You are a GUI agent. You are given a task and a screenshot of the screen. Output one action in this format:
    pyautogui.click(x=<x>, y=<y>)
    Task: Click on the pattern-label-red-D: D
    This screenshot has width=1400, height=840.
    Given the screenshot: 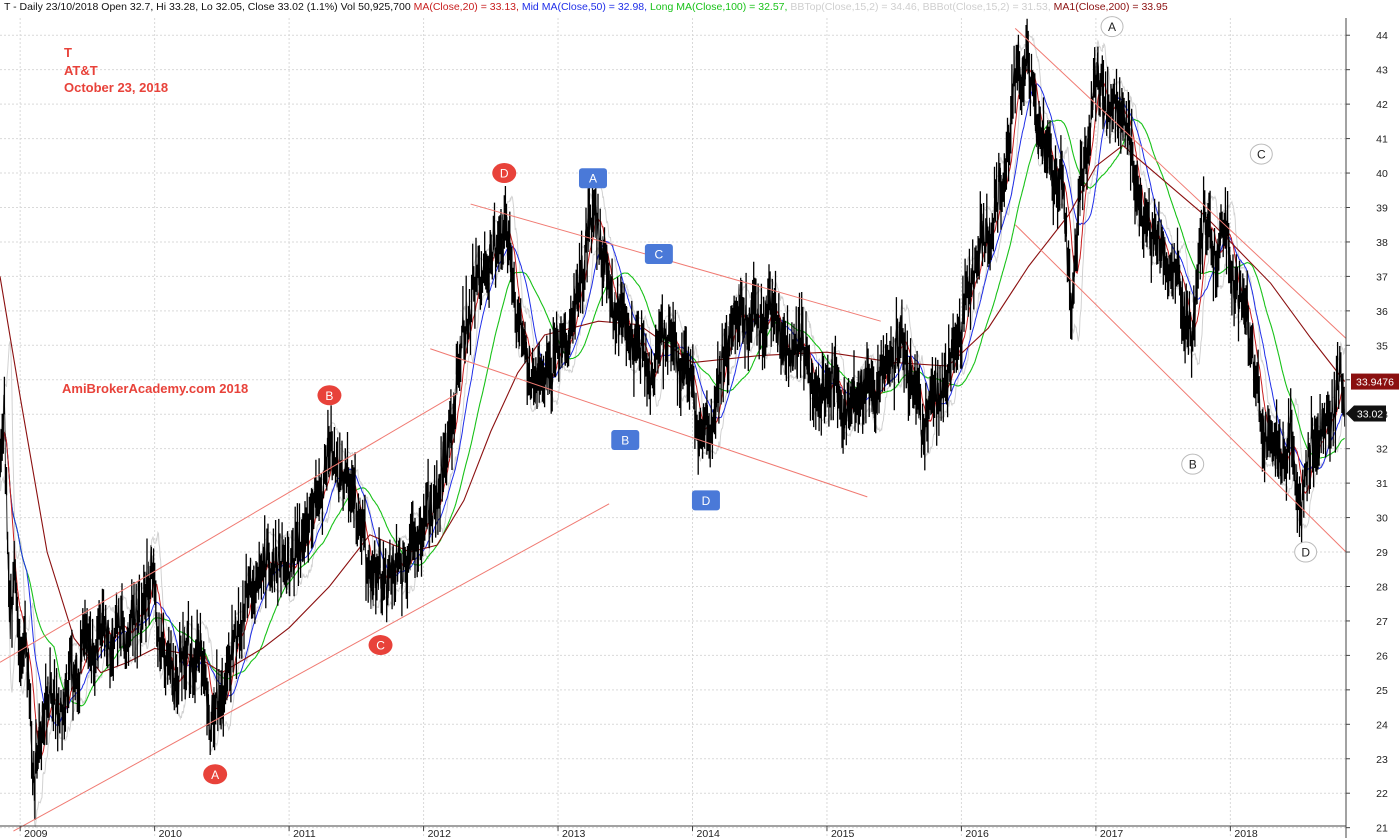 What is the action you would take?
    pyautogui.click(x=504, y=173)
    